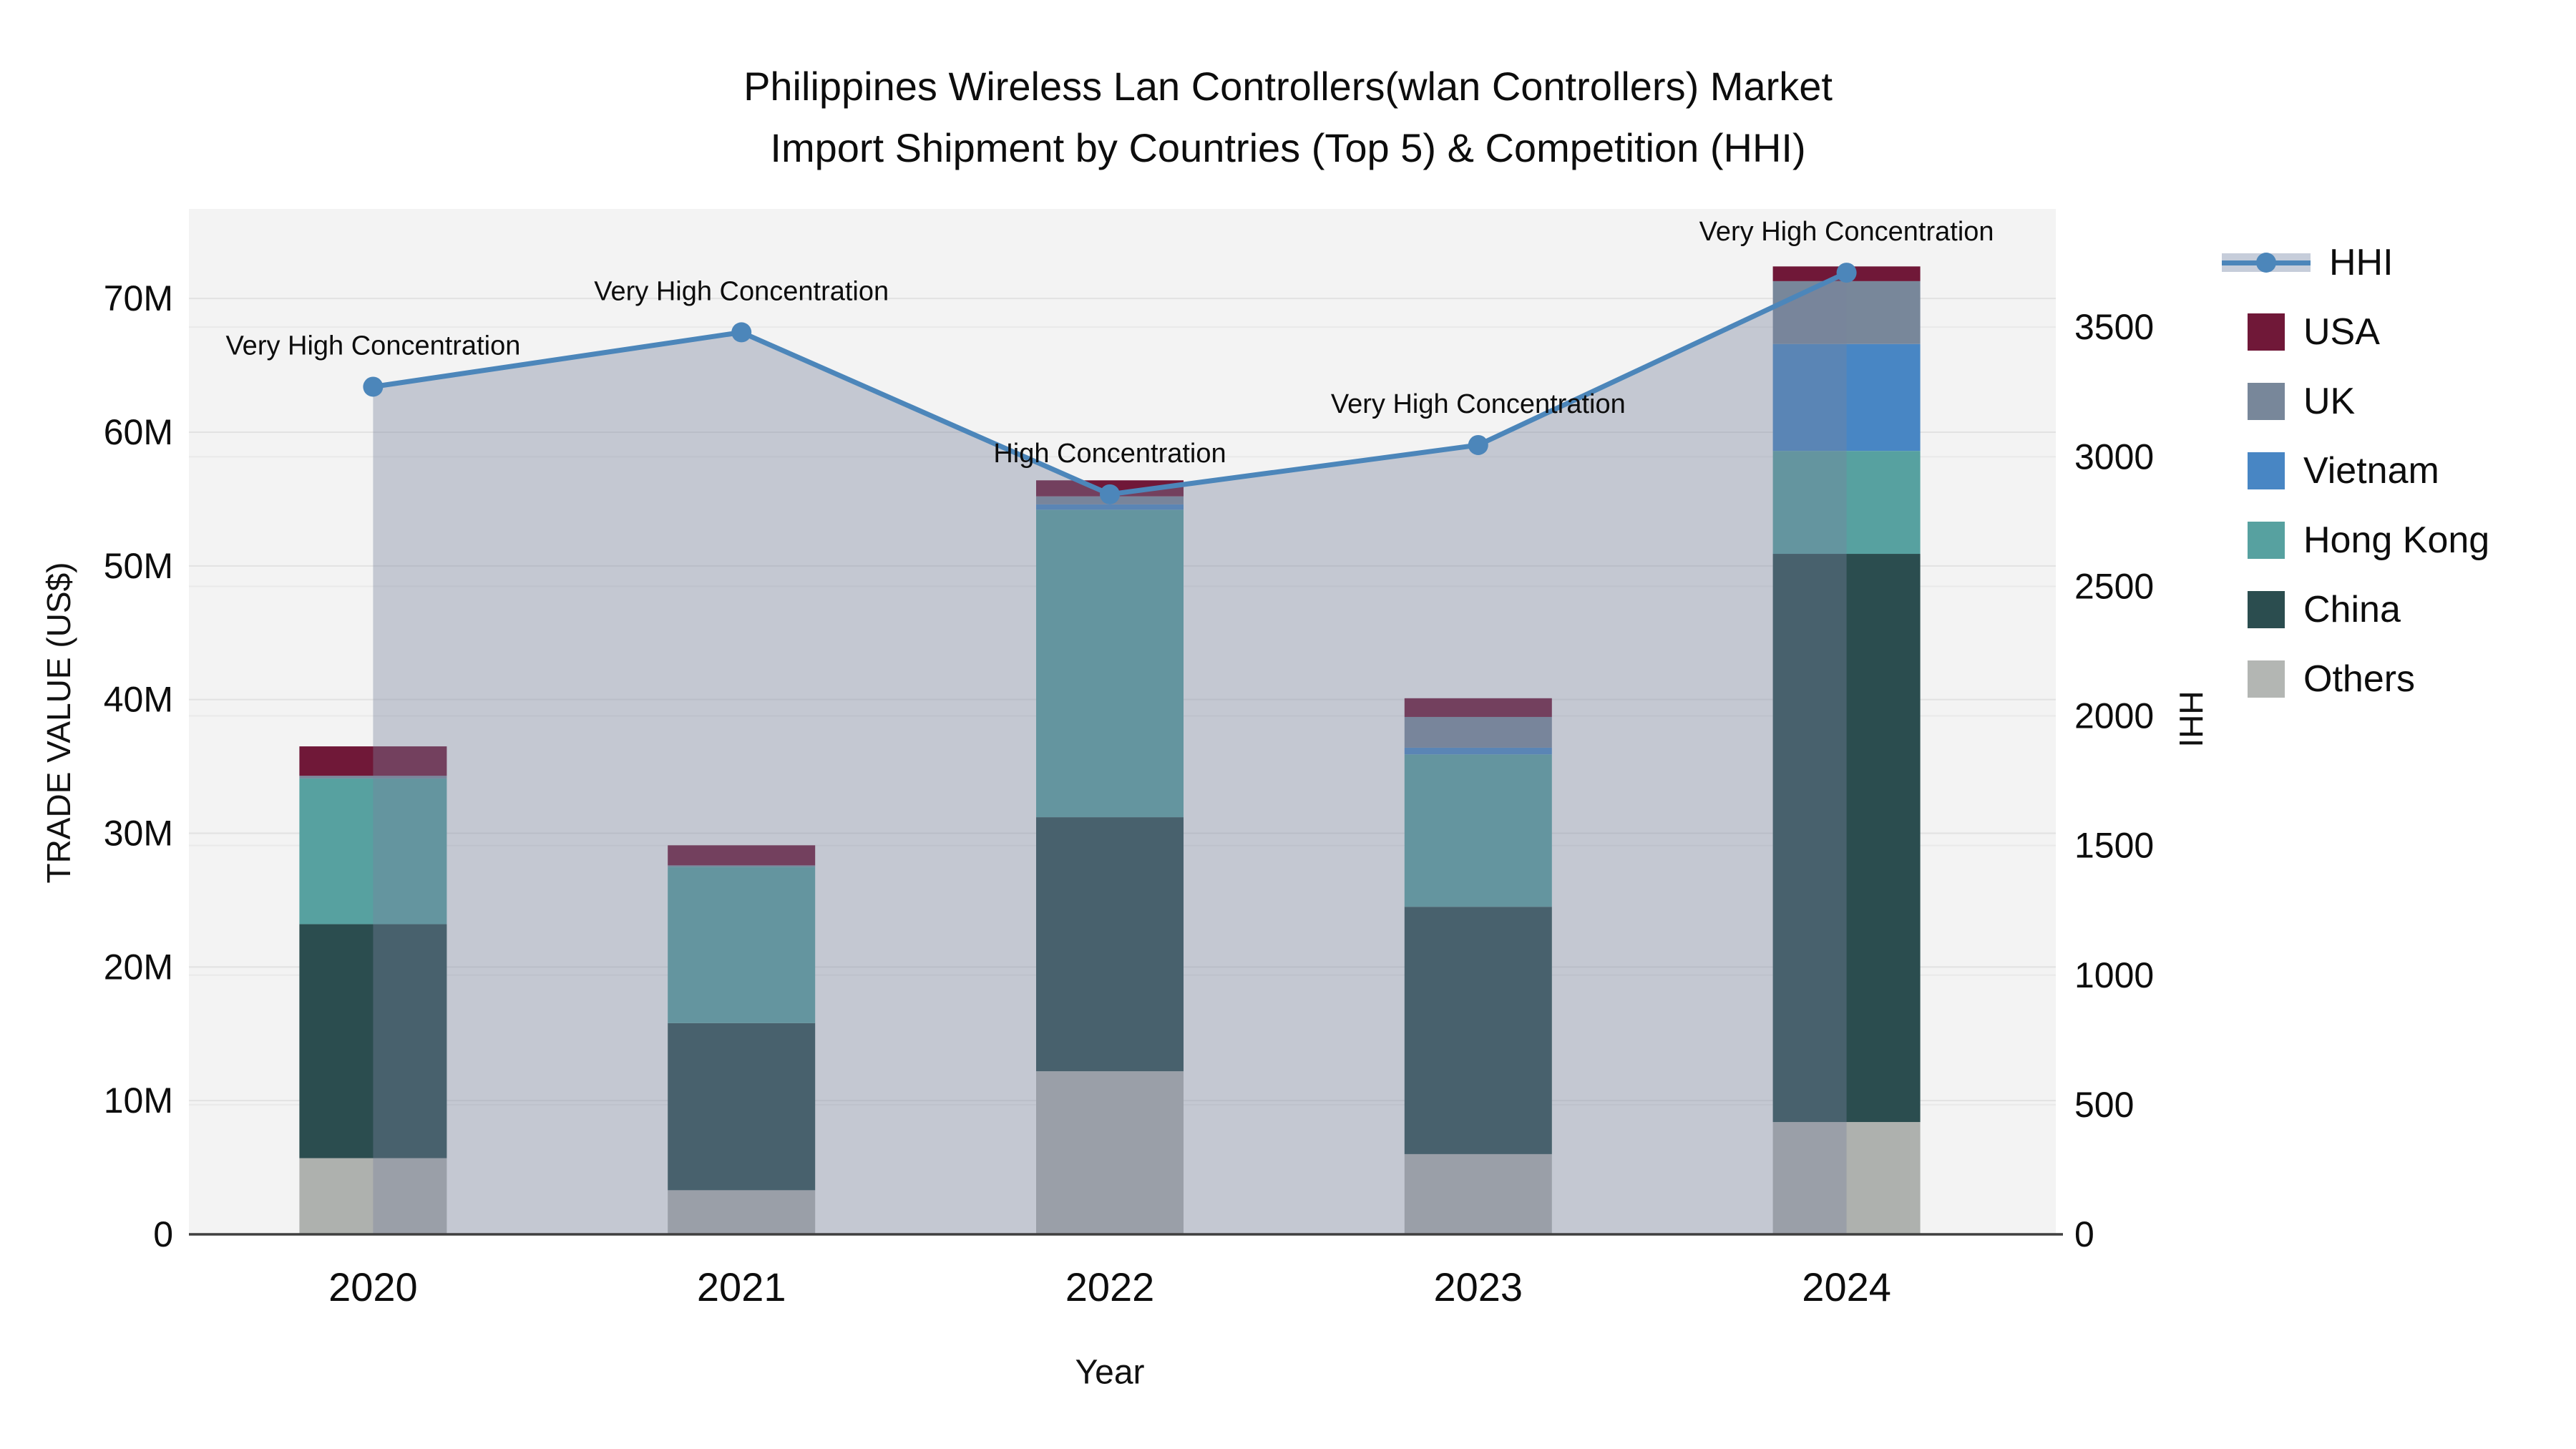 This screenshot has height=1449, width=2576. What do you see at coordinates (1478, 1193) in the screenshot?
I see `bar-segment-2023-others` at bounding box center [1478, 1193].